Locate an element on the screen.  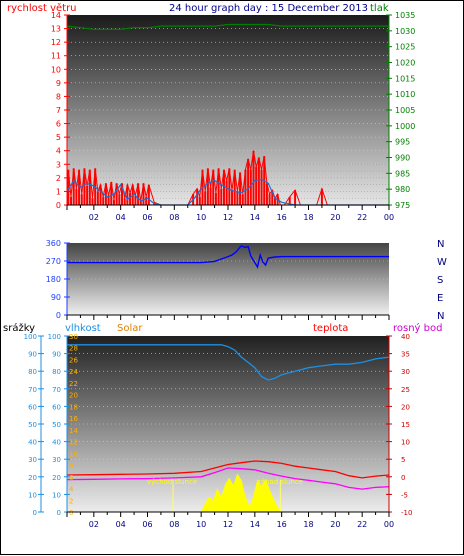
temperature-axis-tick-label: 0 is located at coordinates (403, 478).